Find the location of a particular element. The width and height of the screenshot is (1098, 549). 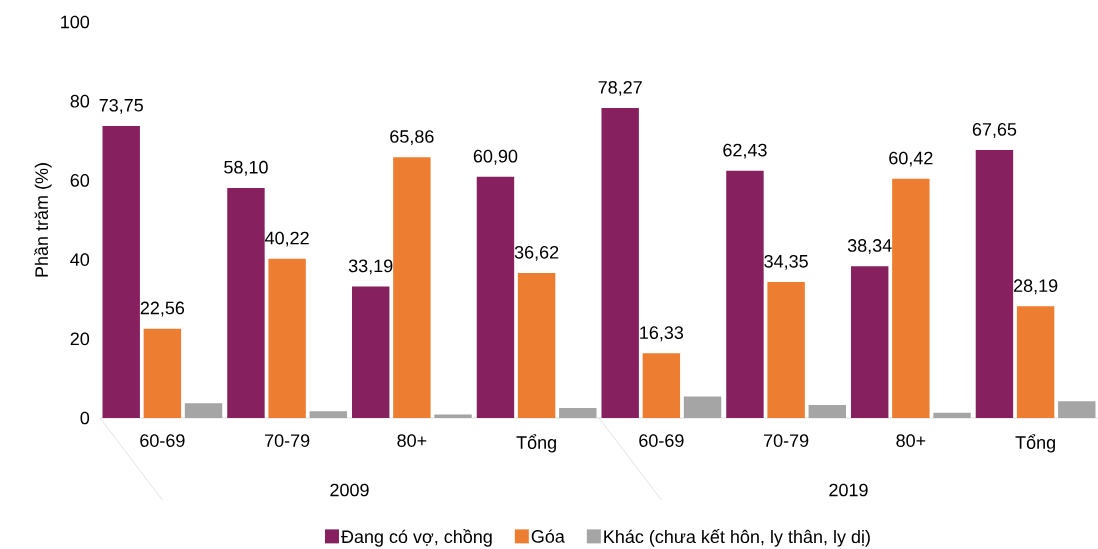

data-label: 40,22 is located at coordinates (287, 239).